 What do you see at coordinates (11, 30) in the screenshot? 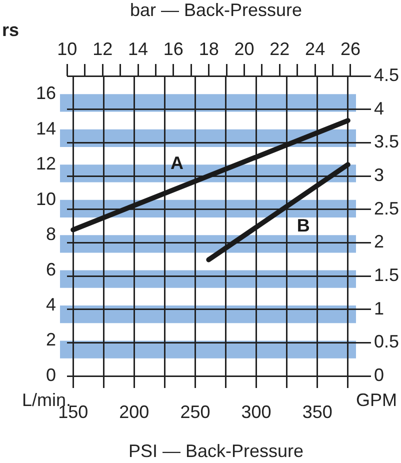
I see `text: rs` at bounding box center [11, 30].